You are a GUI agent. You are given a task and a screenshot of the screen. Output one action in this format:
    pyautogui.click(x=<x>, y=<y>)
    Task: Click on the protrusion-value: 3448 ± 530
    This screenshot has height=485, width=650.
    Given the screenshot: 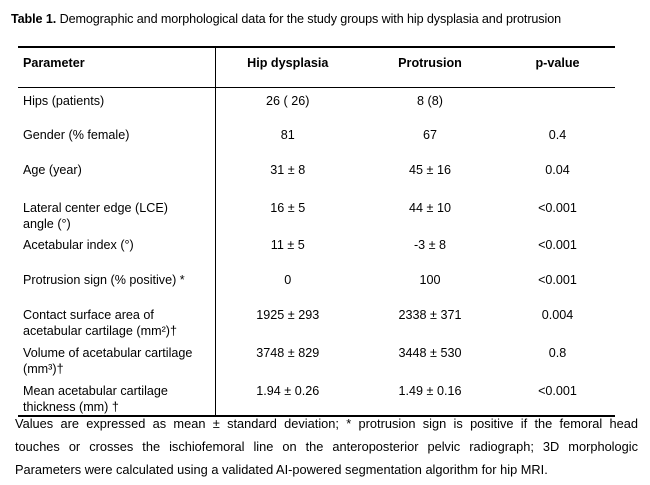 What is the action you would take?
    pyautogui.click(x=430, y=353)
    